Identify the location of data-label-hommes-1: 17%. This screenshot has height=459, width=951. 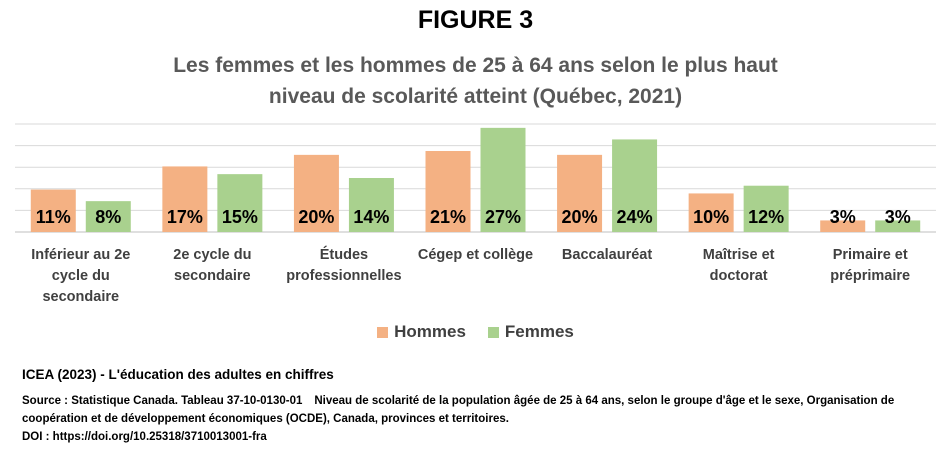
(185, 217).